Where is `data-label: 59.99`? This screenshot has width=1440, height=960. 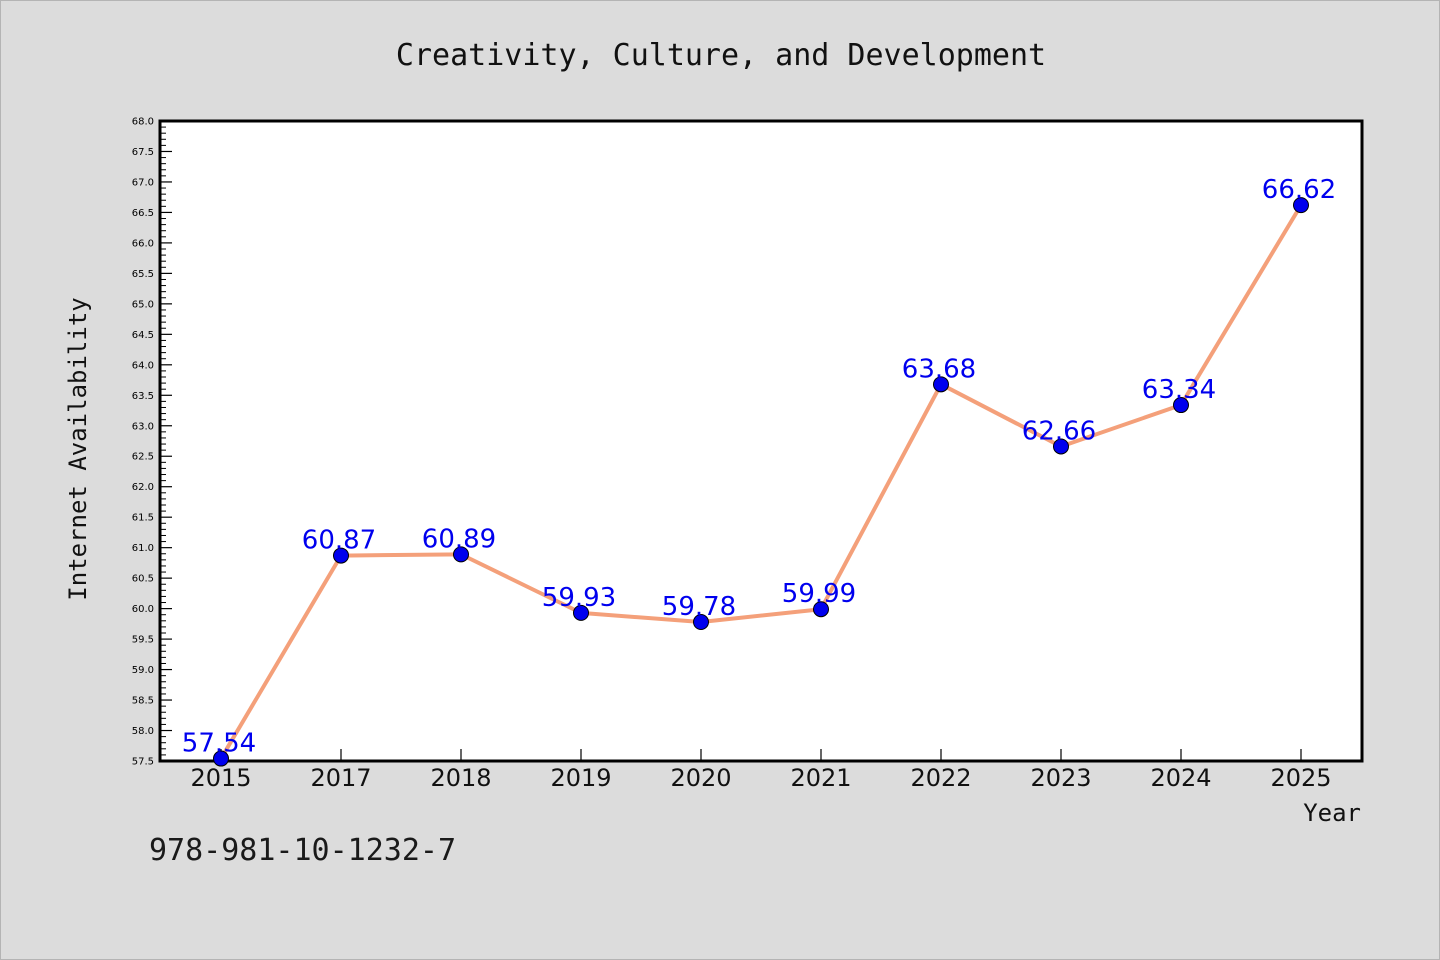
data-label: 59.99 is located at coordinates (819, 594).